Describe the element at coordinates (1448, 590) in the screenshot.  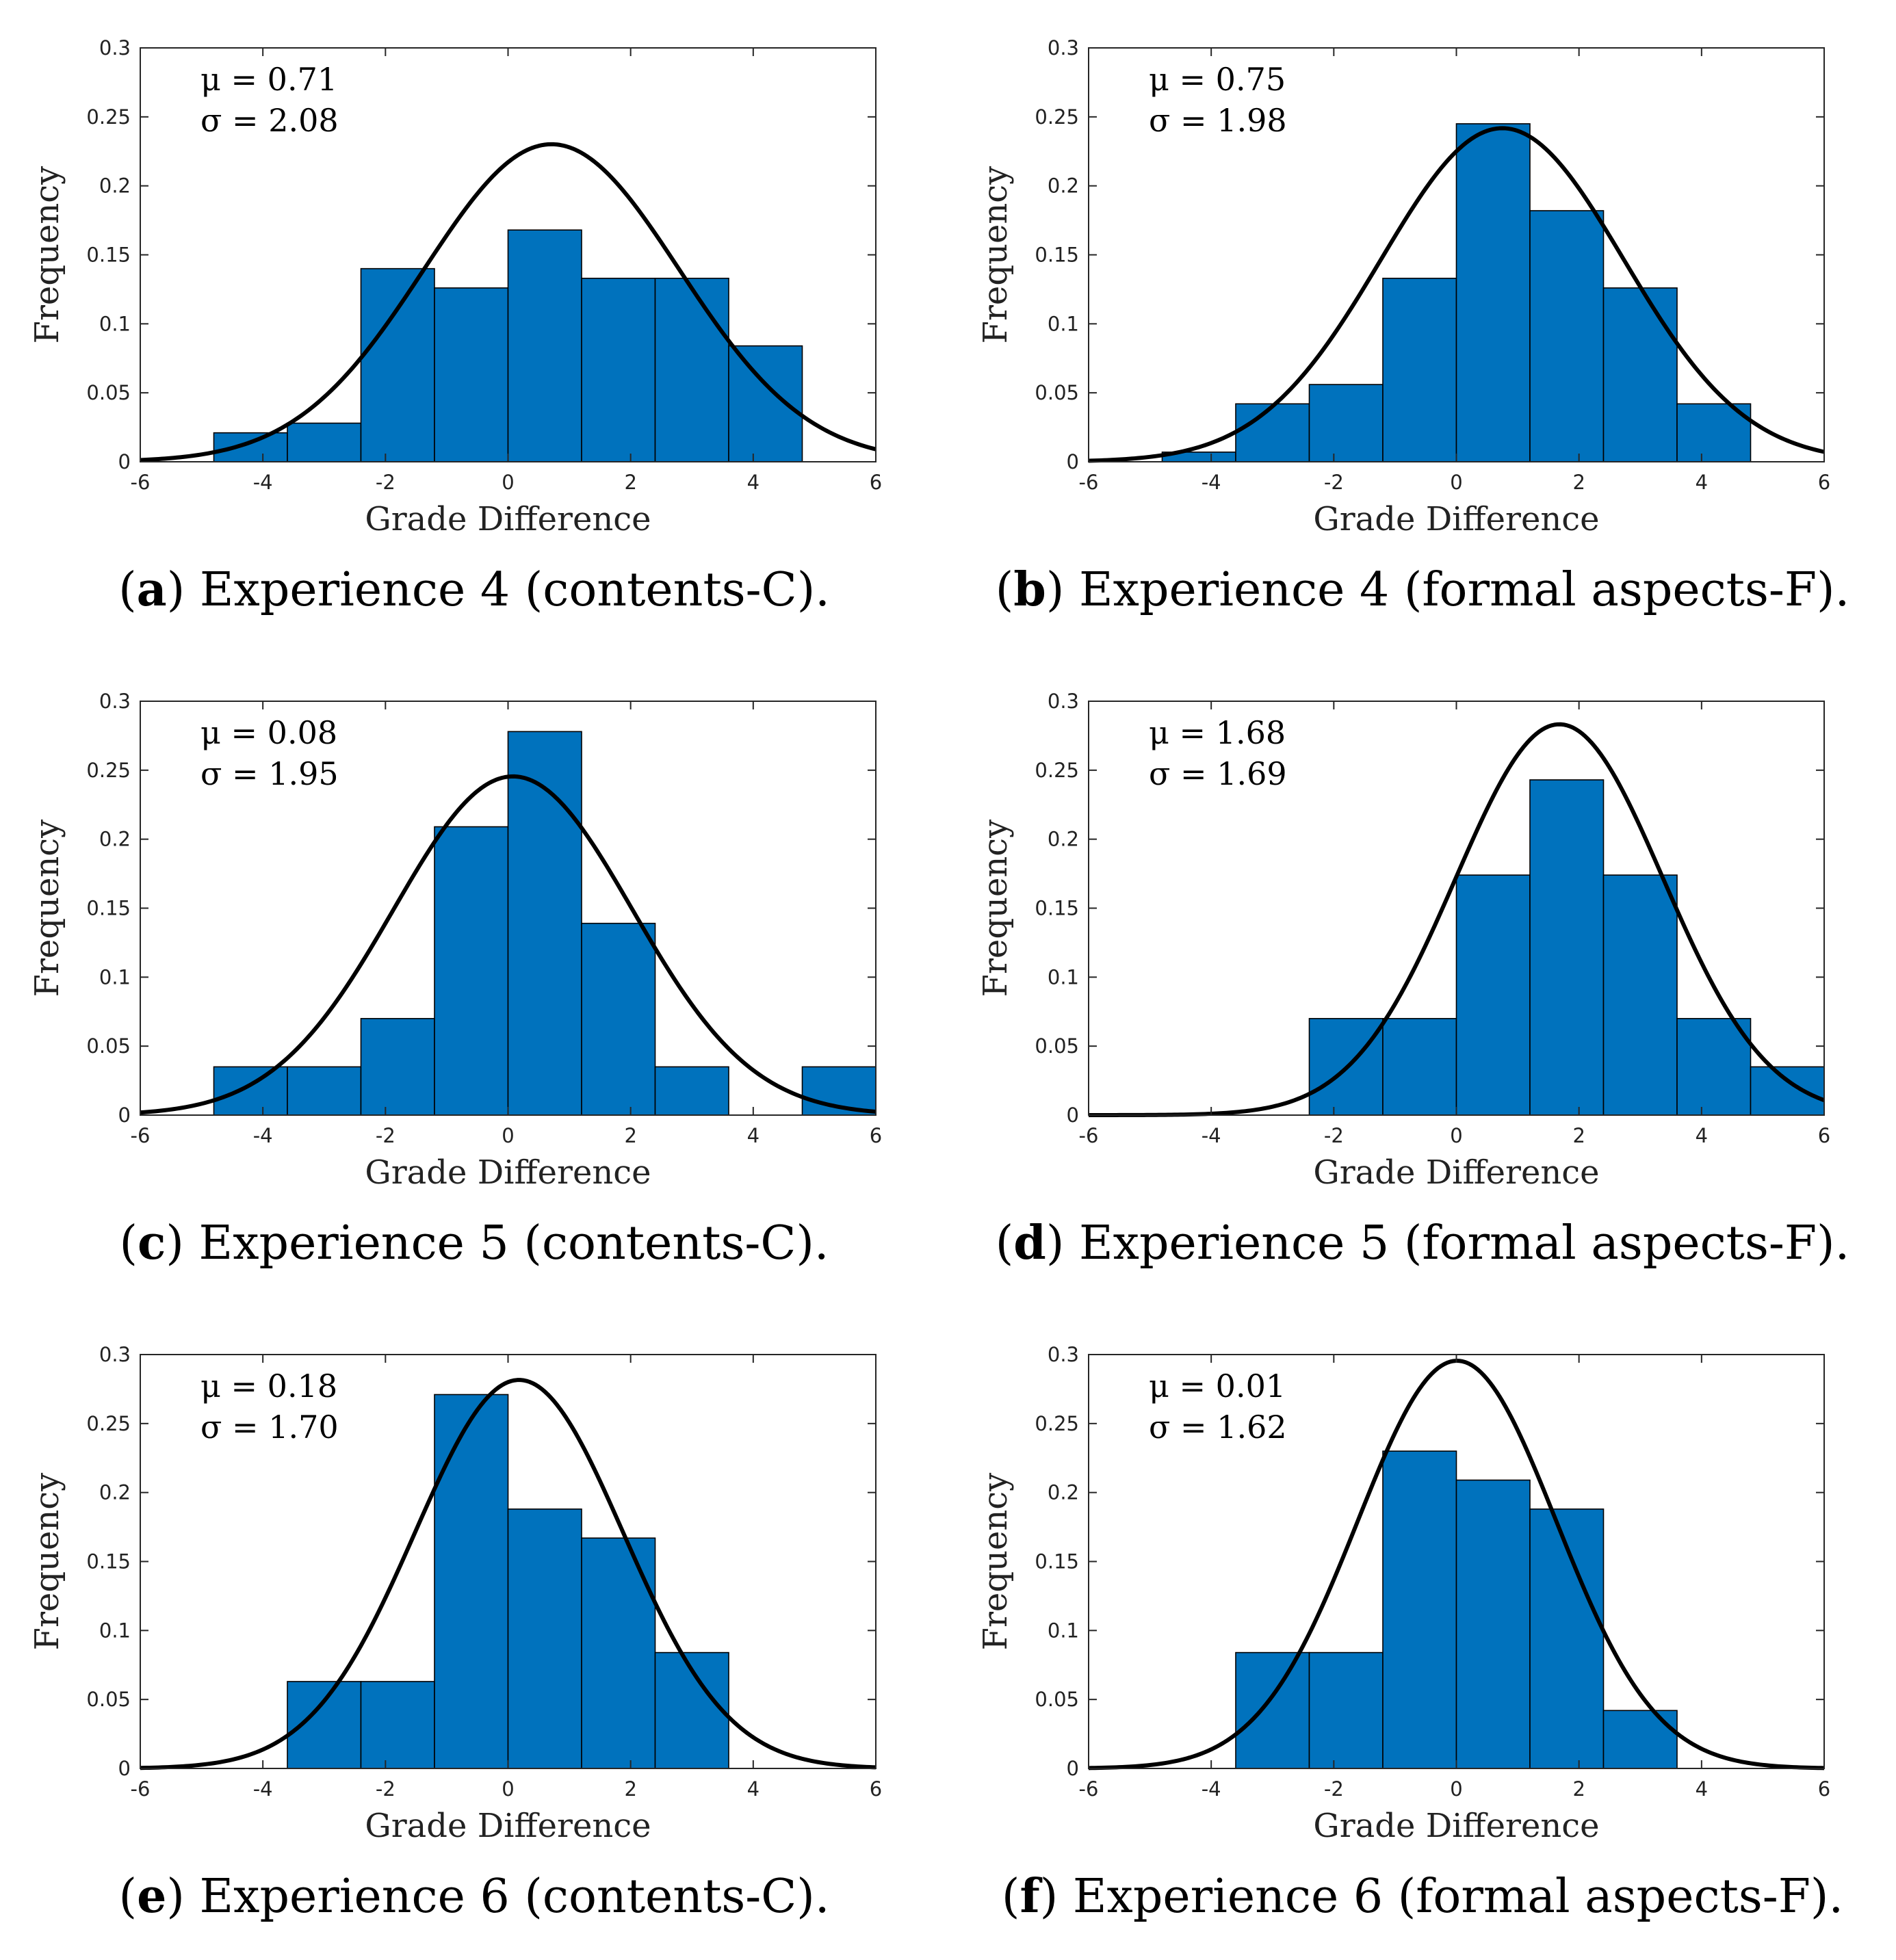
I see `caption-text: ) Experience 4 (formal aspects-F).` at that location.